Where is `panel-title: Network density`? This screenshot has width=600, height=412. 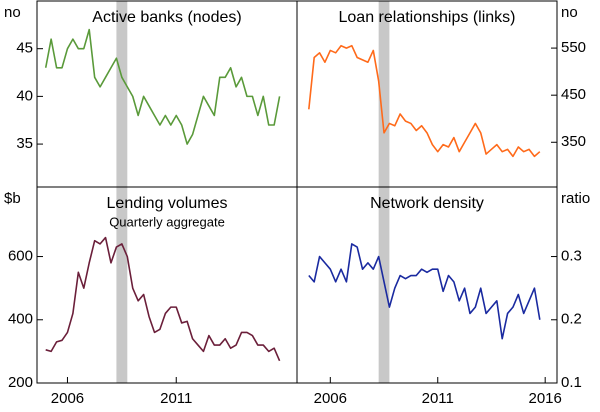 panel-title: Network density is located at coordinates (427, 203).